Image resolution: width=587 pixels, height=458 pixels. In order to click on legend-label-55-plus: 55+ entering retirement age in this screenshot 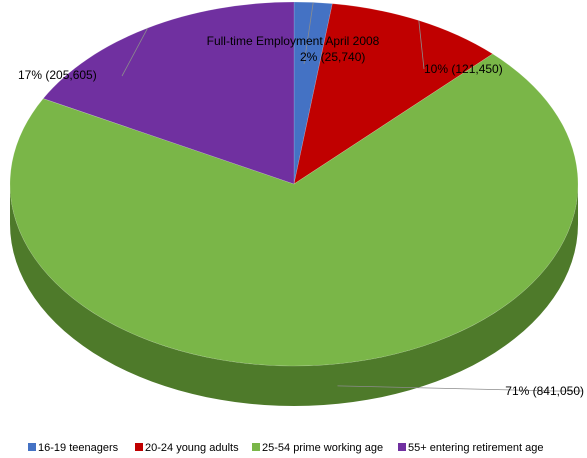, I will do `click(475, 448)`.